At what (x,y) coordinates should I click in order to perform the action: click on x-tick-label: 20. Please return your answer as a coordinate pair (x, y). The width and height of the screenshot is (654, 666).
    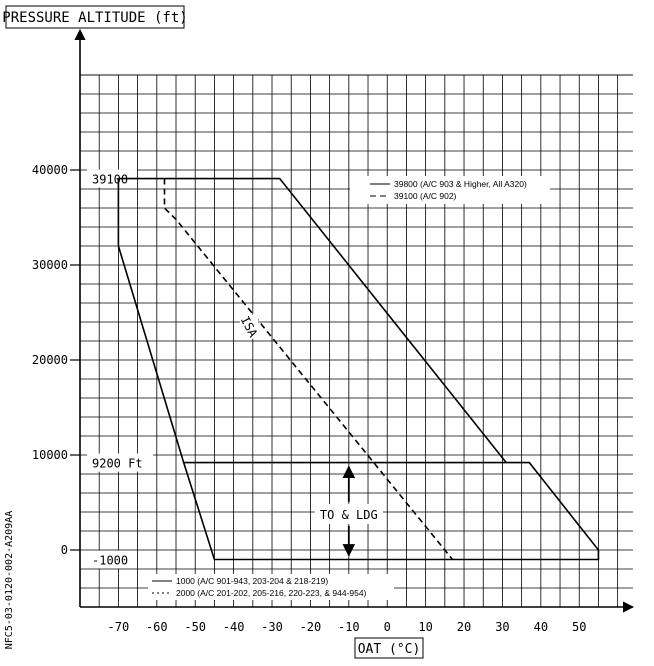
    Looking at the image, I should click on (464, 627).